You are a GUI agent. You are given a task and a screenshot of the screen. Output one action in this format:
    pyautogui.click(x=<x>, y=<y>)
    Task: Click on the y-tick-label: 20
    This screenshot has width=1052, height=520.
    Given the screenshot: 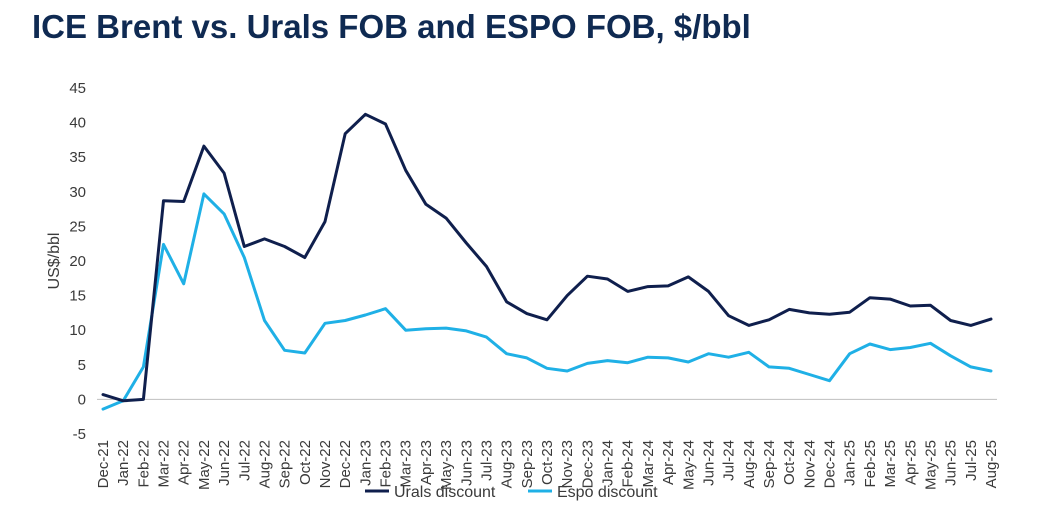 What is the action you would take?
    pyautogui.click(x=77, y=261)
    